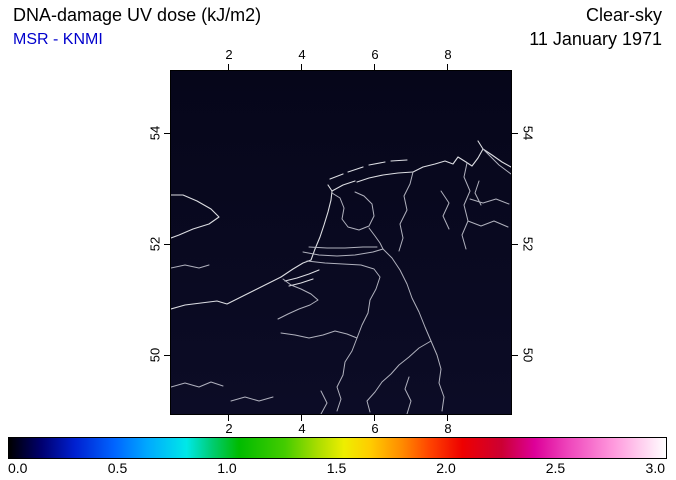  Describe the element at coordinates (448, 428) in the screenshot. I see `x-tick-label-bottom: 8` at that location.